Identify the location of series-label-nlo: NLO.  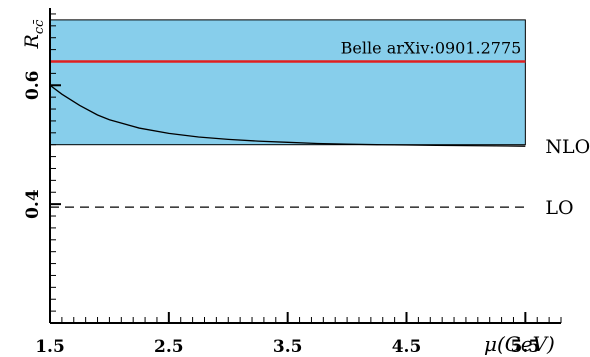
(567, 147).